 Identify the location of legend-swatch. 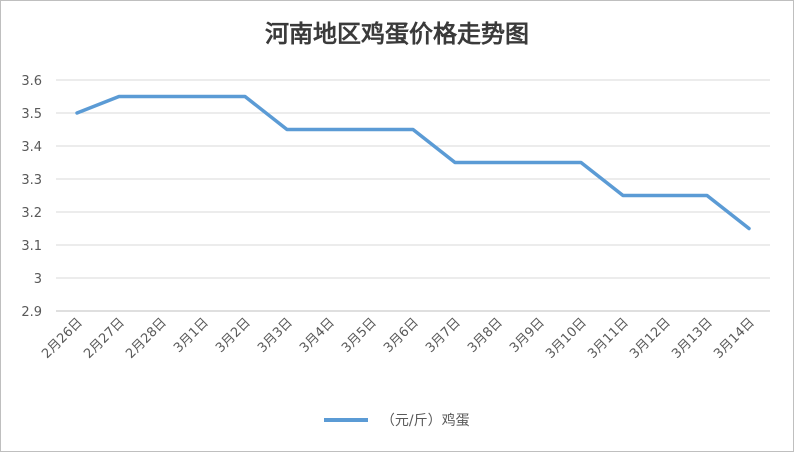
(346, 420).